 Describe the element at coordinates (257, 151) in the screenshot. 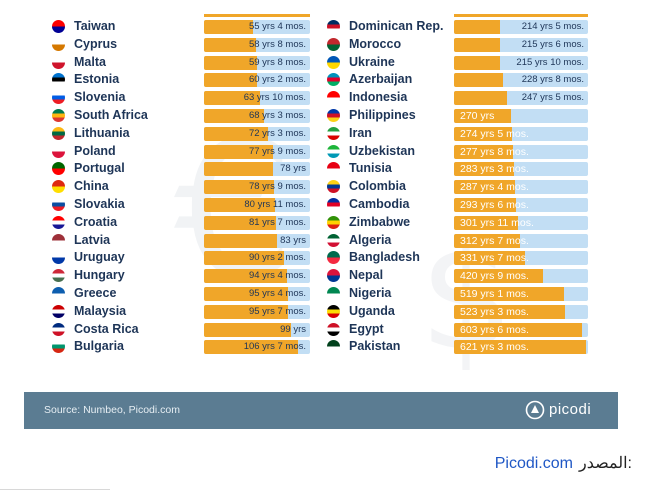

I see `bar-track: 77 yrs 9 mos.` at that location.